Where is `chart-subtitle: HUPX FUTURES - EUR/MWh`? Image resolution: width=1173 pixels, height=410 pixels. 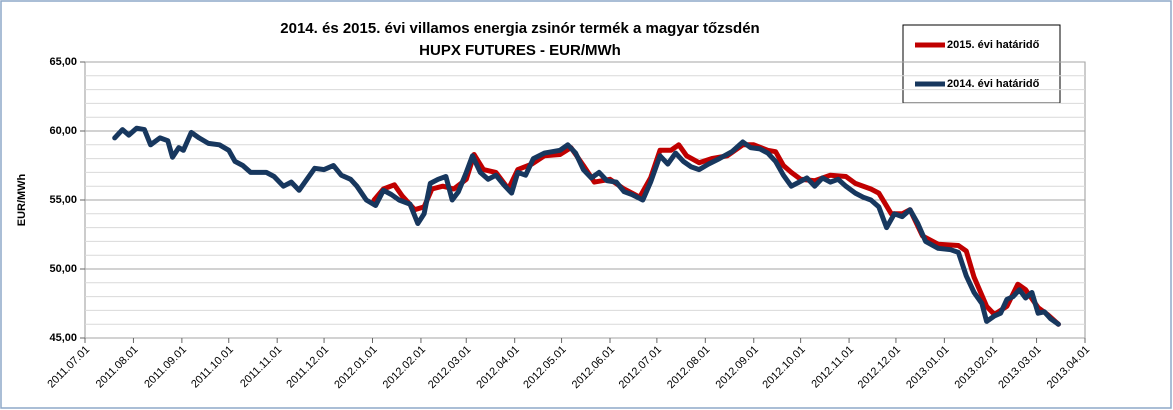 chart-subtitle: HUPX FUTURES - EUR/MWh is located at coordinates (520, 50).